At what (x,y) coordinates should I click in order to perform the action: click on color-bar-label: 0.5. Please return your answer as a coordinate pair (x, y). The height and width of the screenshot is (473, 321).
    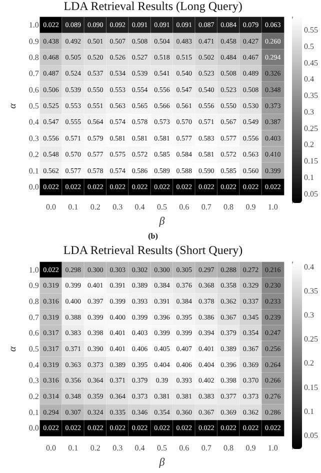
    Looking at the image, I should click on (309, 46).